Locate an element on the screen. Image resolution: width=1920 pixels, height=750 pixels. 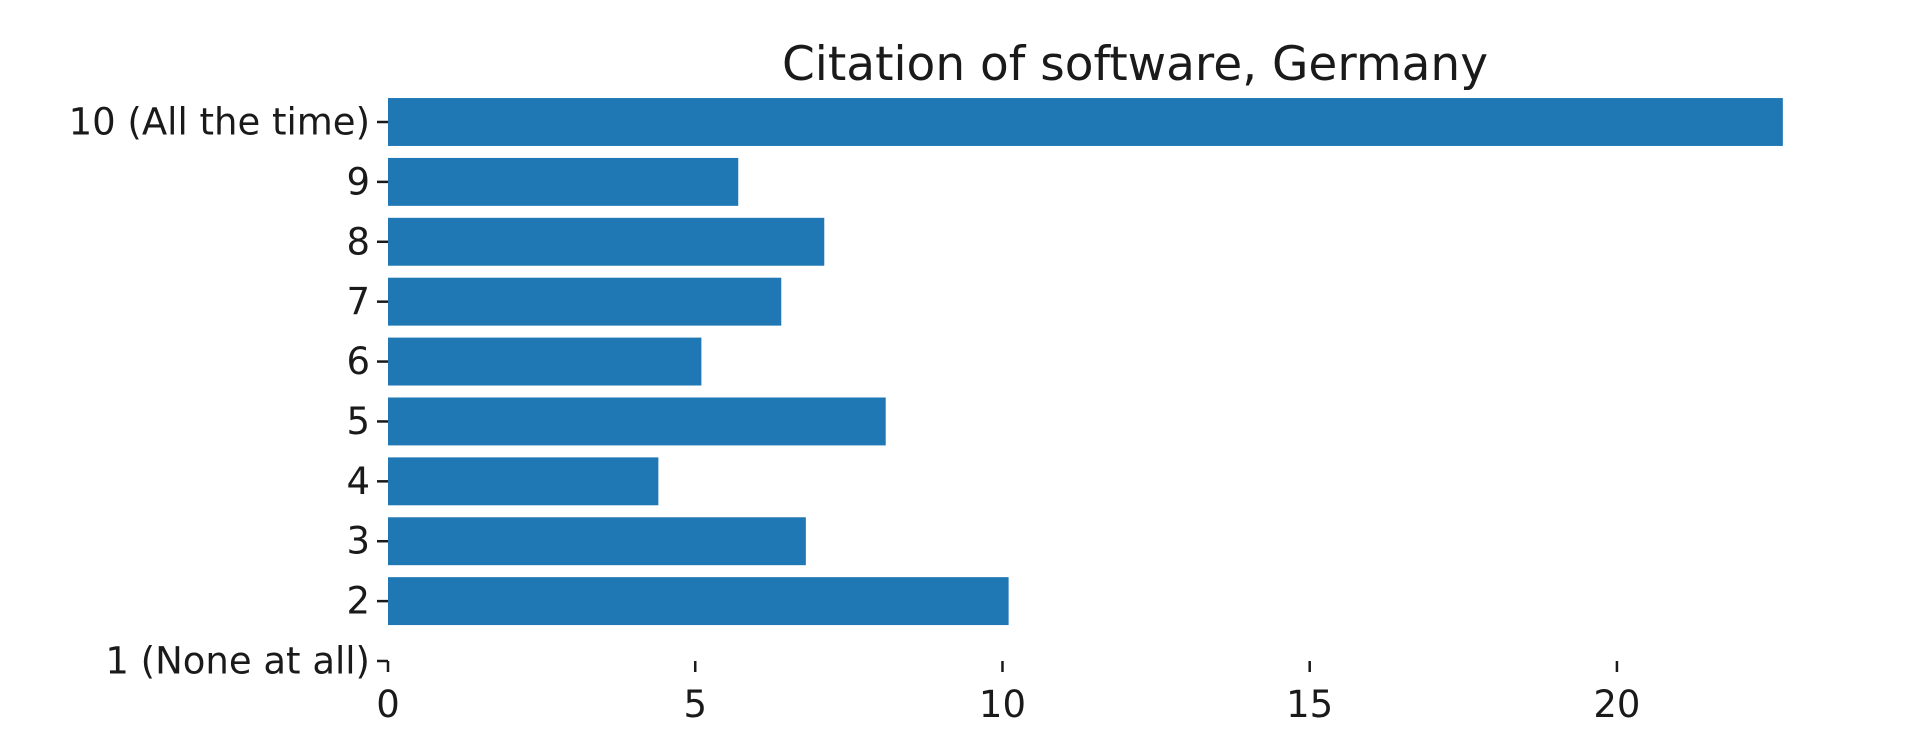
y-tick-label: 1 (None at all) is located at coordinates (237, 661).